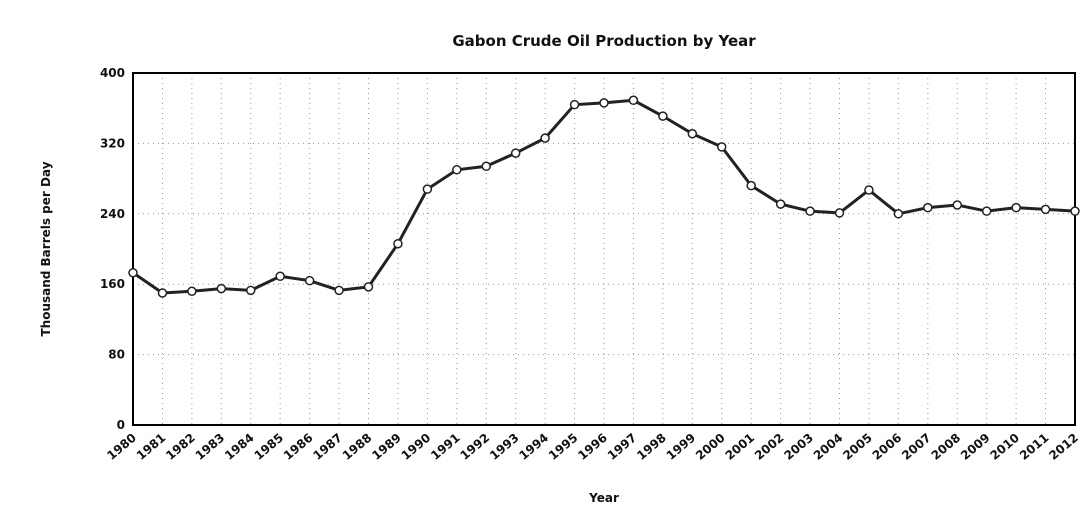 The image size is (1087, 532). What do you see at coordinates (946, 447) in the screenshot?
I see `x-tick-label: 2008` at bounding box center [946, 447].